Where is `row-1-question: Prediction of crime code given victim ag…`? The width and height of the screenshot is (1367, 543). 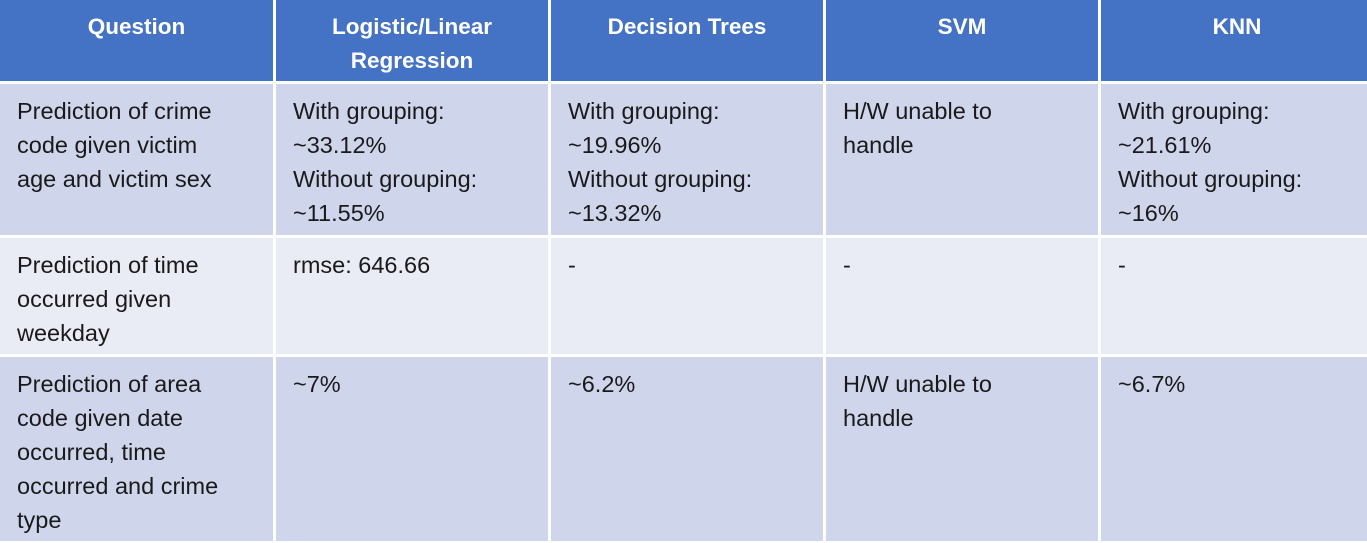 row-1-question: Prediction of crime code given victim ag… is located at coordinates (136, 159).